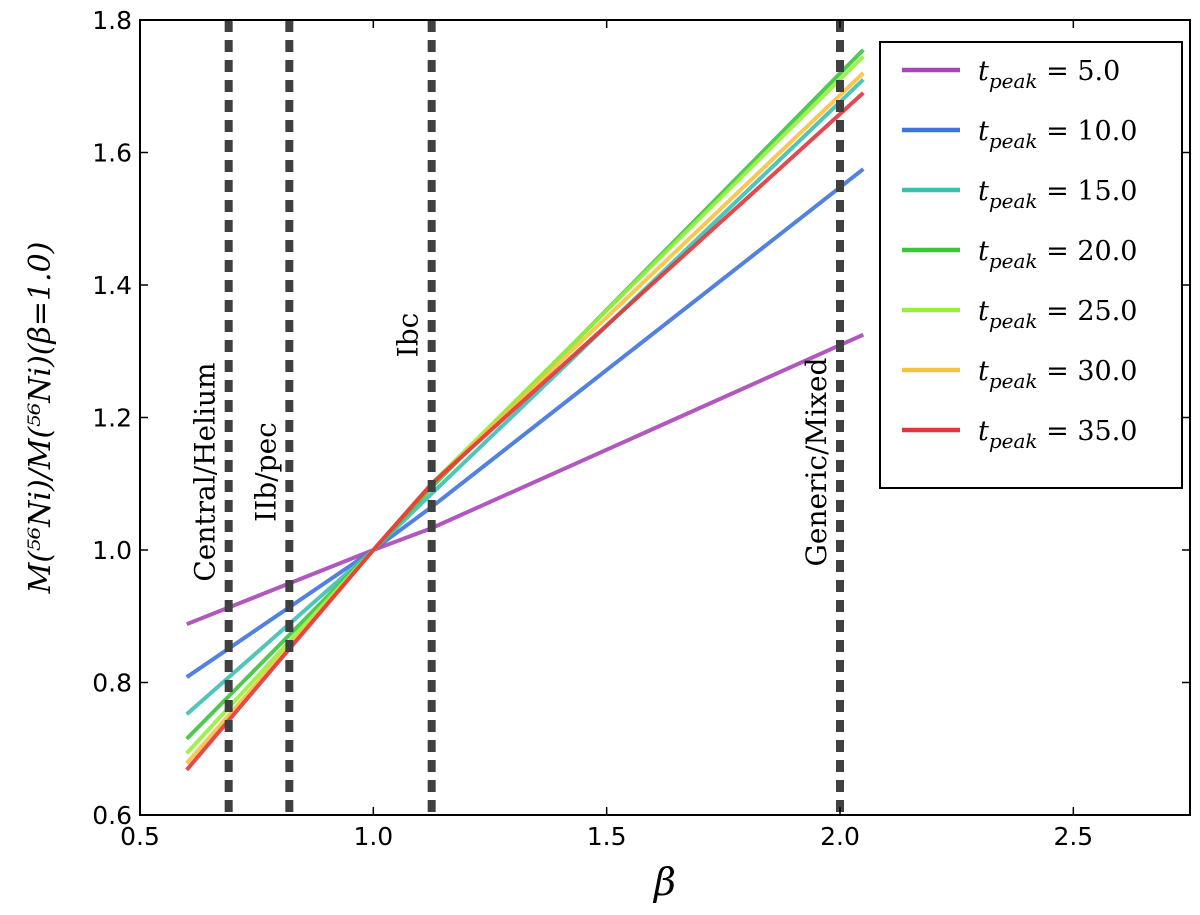 Image resolution: width=1200 pixels, height=915 pixels. What do you see at coordinates (373, 836) in the screenshot?
I see `x-tick-label-1: 1.0` at bounding box center [373, 836].